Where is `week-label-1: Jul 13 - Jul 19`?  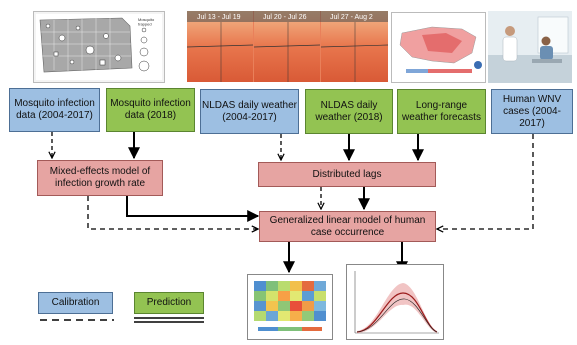 week-label-1: Jul 13 - Jul 19 is located at coordinates (219, 17).